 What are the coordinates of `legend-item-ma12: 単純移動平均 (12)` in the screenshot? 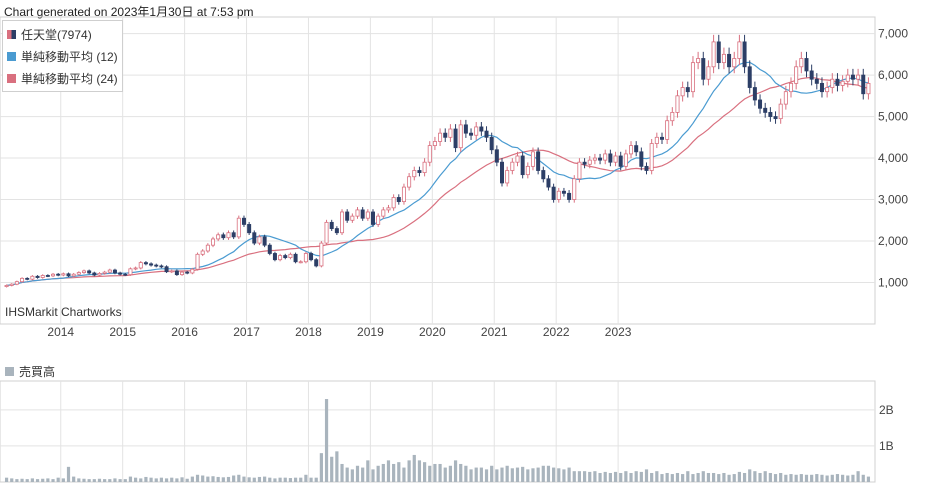 It's located at (62, 56).